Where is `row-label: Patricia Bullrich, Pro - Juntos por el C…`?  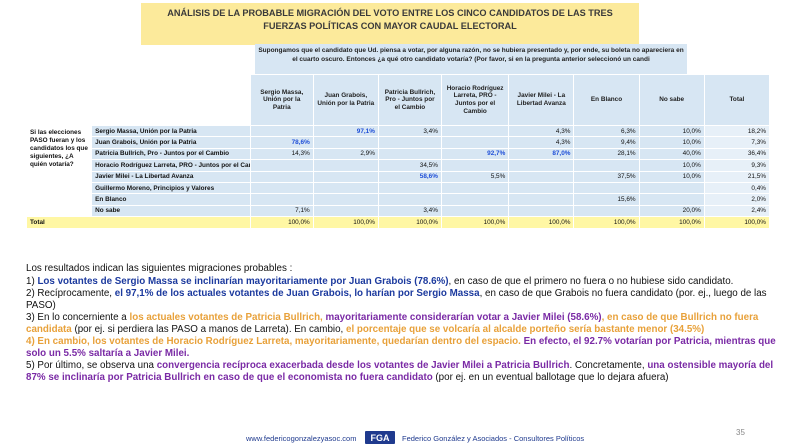
row-label: Patricia Bullrich, Pro - Juntos por el C… is located at coordinates (171, 154).